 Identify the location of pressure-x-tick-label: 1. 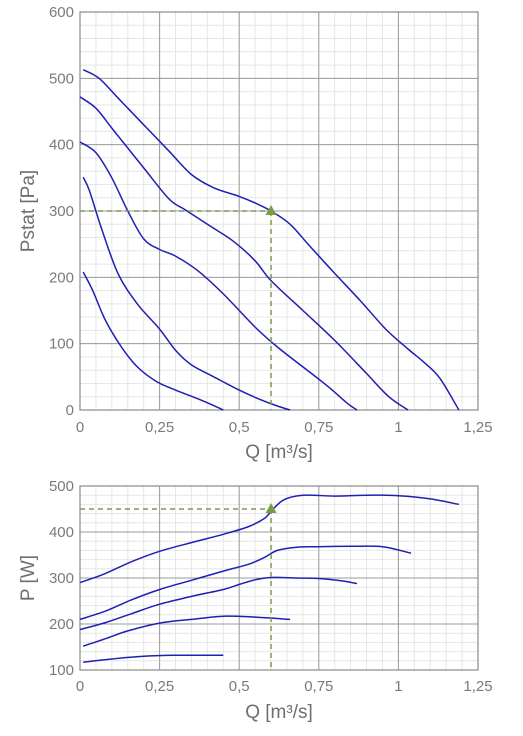
(398, 427).